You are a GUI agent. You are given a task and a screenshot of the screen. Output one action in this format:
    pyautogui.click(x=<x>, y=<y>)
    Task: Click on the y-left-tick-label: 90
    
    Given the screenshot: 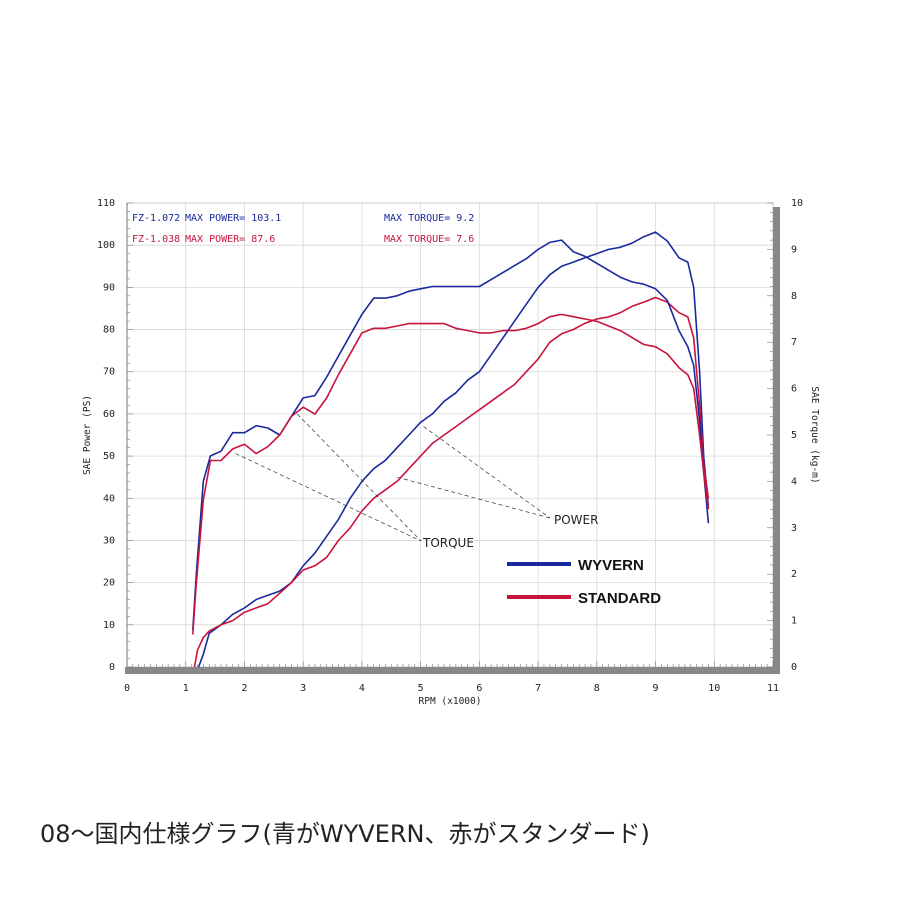 What is the action you would take?
    pyautogui.click(x=109, y=287)
    